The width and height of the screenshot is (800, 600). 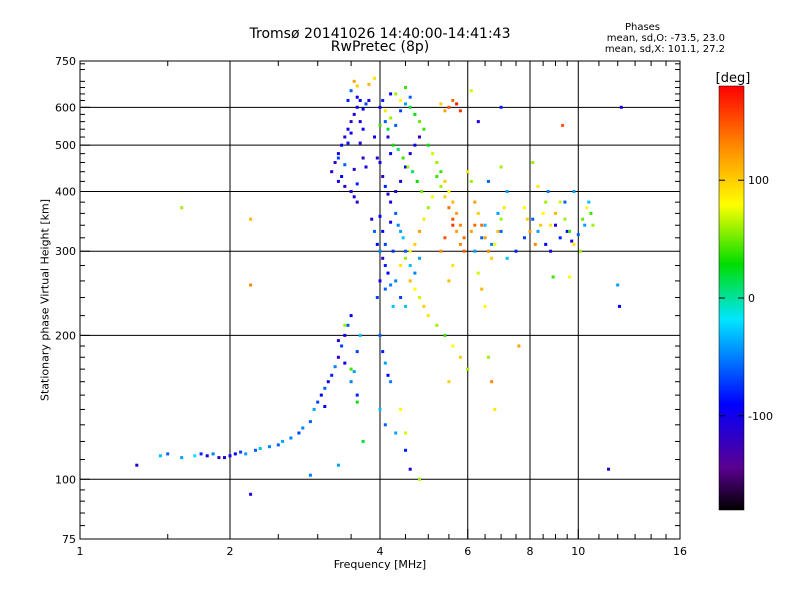 I want to click on chart-title: Tromsø 20141026 14:40:00-14:41:43, so click(x=380, y=34).